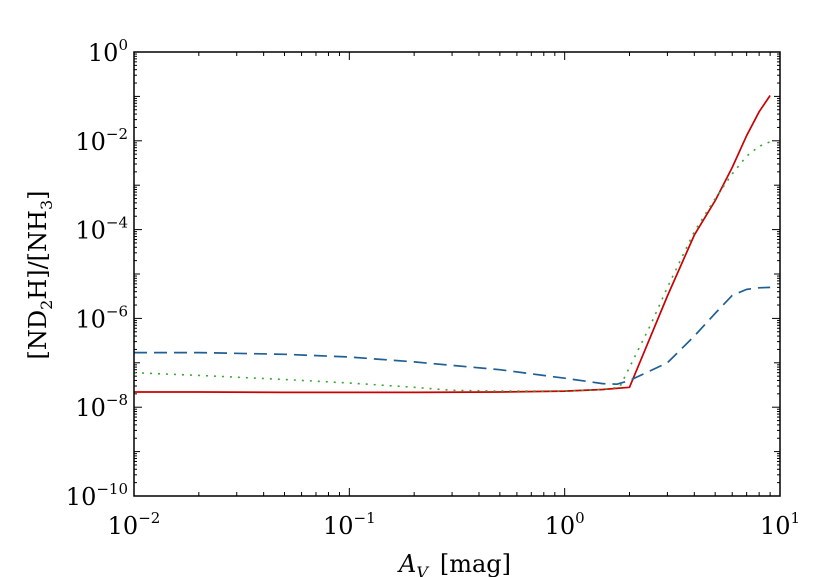 The image size is (830, 577). I want to click on x-axis-label: AV [mag], so click(454, 563).